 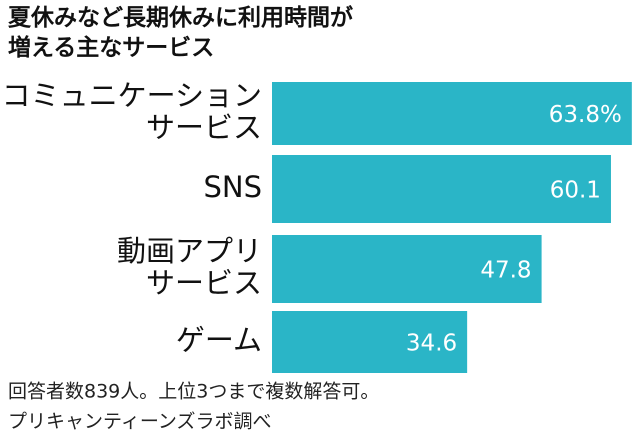 What do you see at coordinates (132, 112) in the screenshot?
I see `category-label: コミュニケーションサービス` at bounding box center [132, 112].